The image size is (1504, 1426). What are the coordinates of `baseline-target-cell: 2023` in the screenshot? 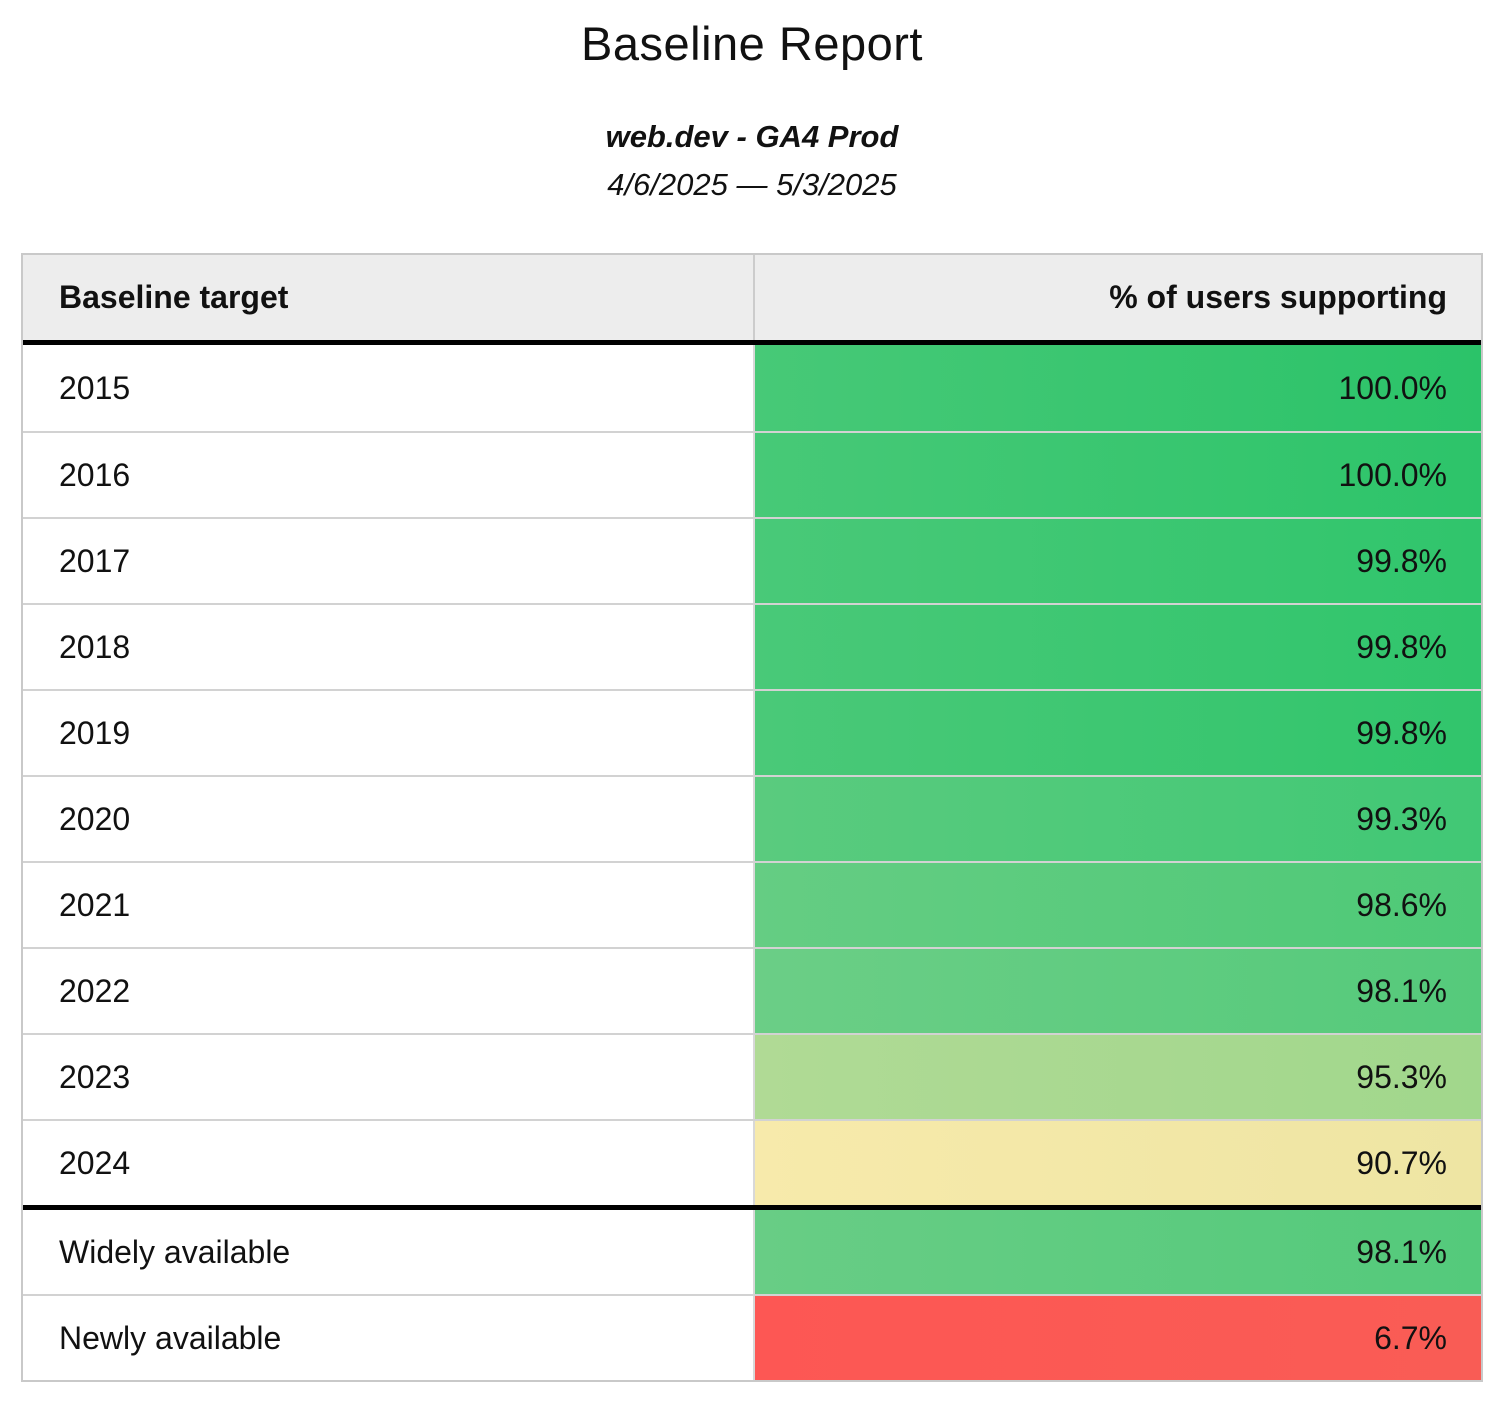 It's located at (389, 1077).